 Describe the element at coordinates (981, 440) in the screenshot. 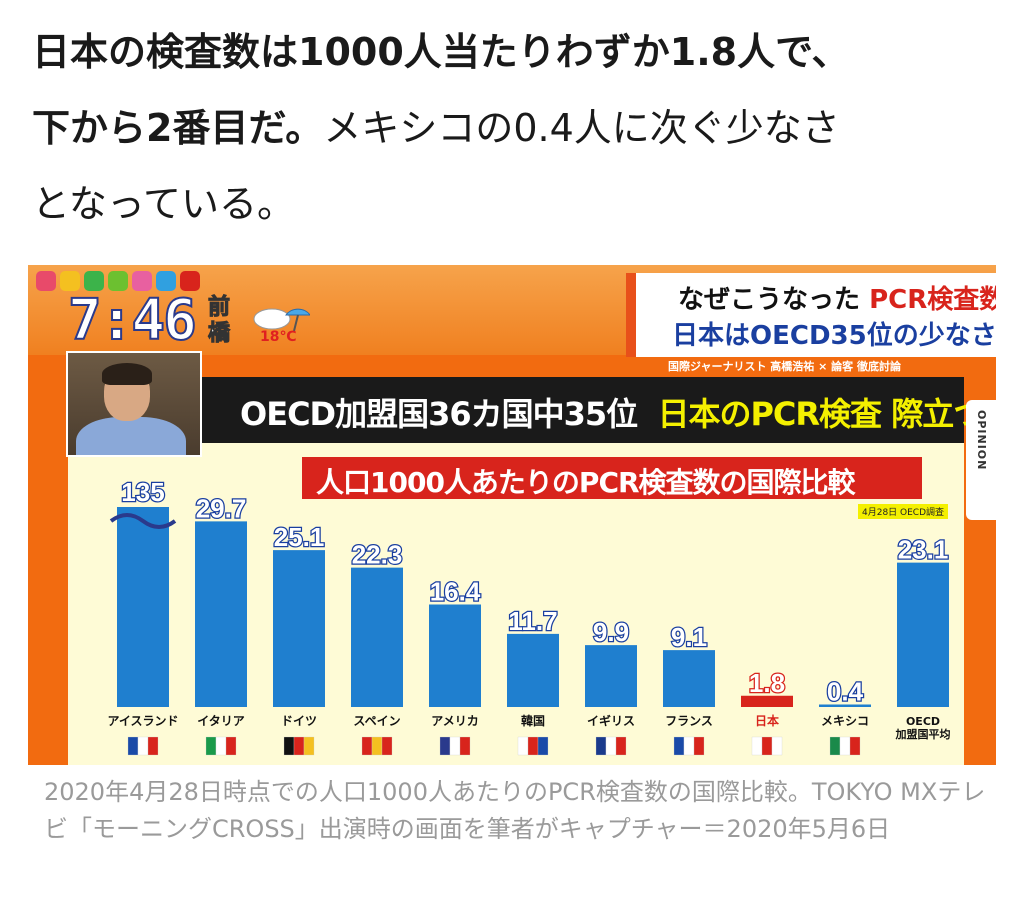

I see `opinion-label: OPINION` at that location.